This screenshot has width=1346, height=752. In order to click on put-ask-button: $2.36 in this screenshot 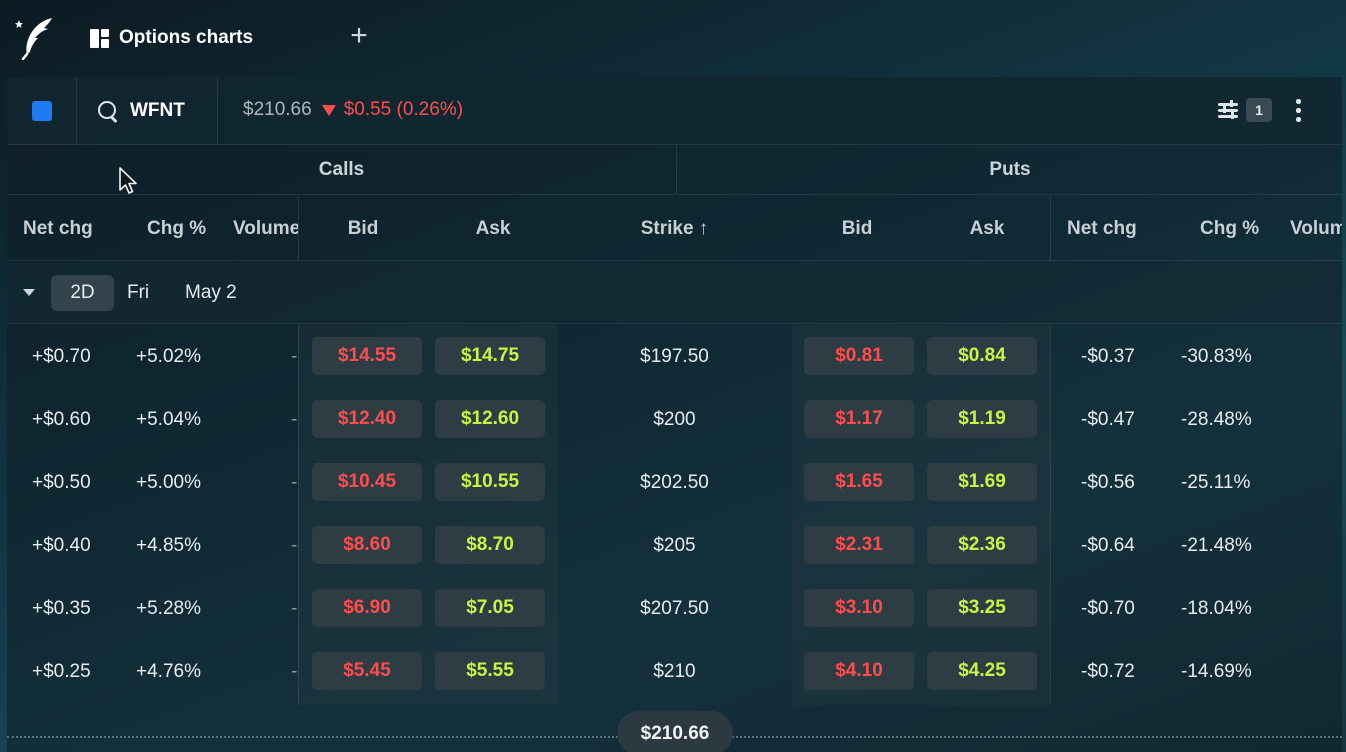, I will do `click(982, 545)`.